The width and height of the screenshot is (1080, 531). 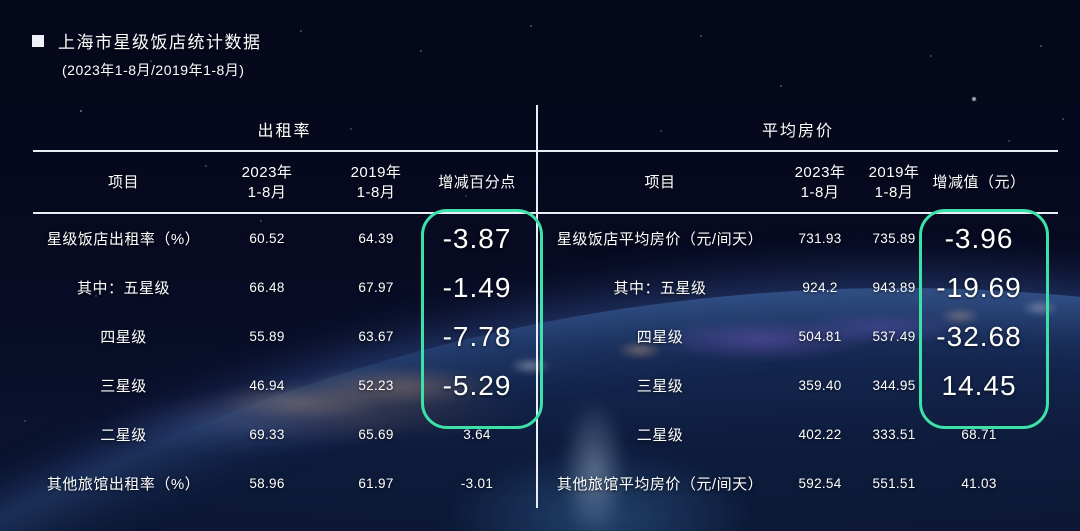 I want to click on row-label: 其他旅馆出租率（%）, so click(x=123, y=484).